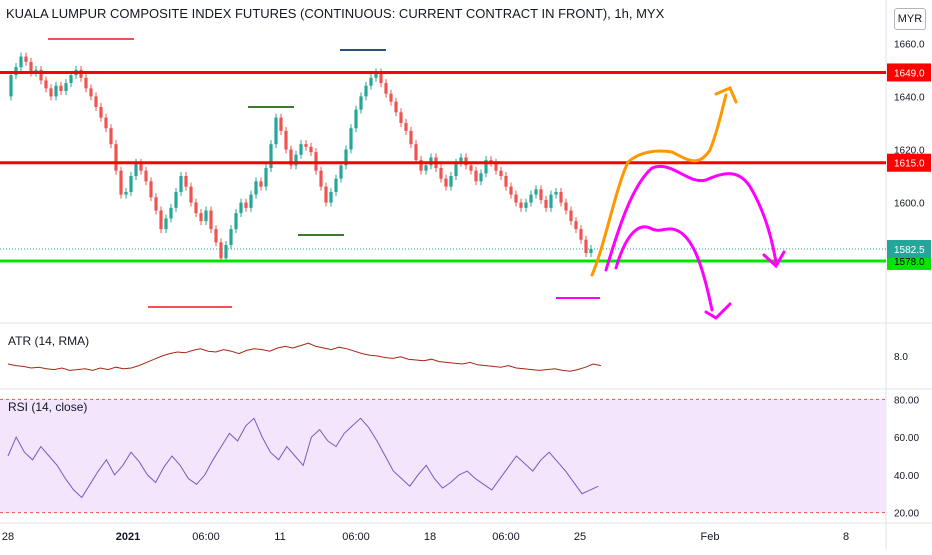 Image resolution: width=932 pixels, height=555 pixels. I want to click on time-axis-tick: 28, so click(8, 537).